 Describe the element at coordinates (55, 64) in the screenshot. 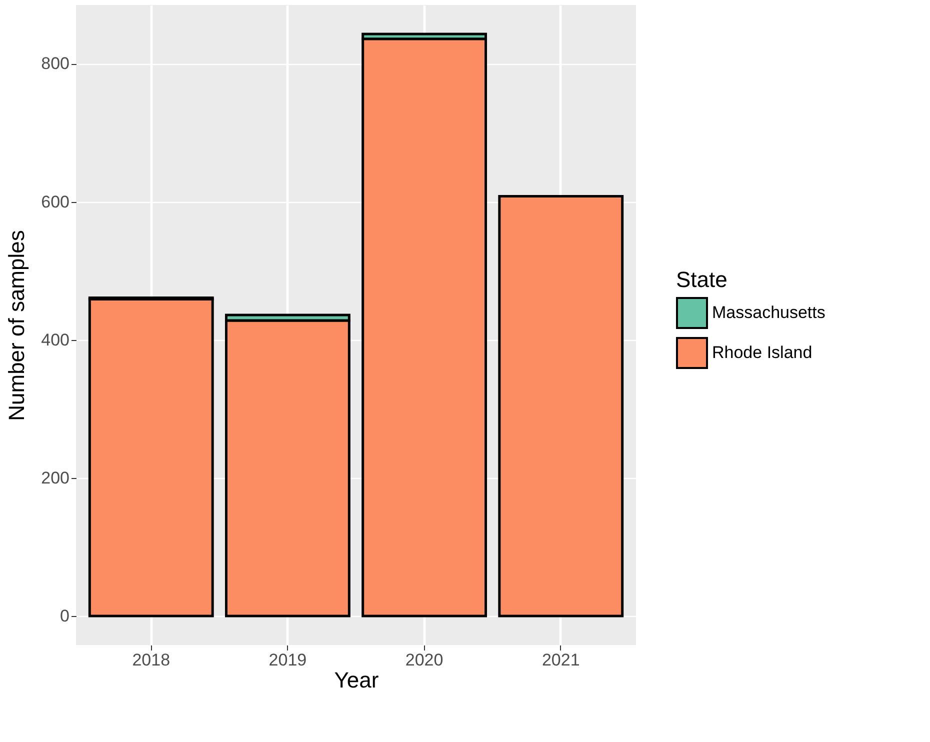

I see `y-tick-label: 800` at that location.